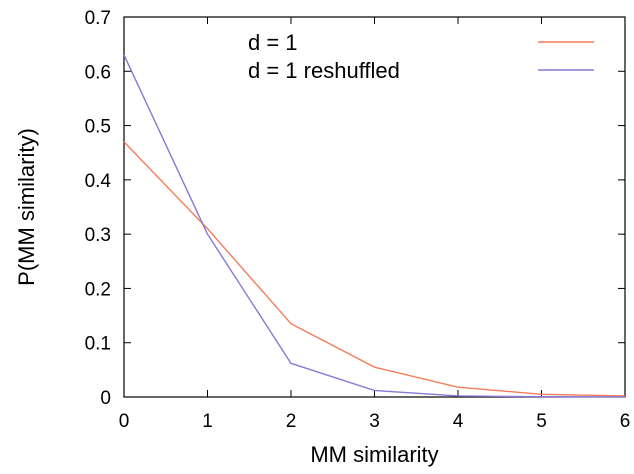 This screenshot has width=634, height=474. Describe the element at coordinates (207, 421) in the screenshot. I see `x-tick-label: 1` at that location.